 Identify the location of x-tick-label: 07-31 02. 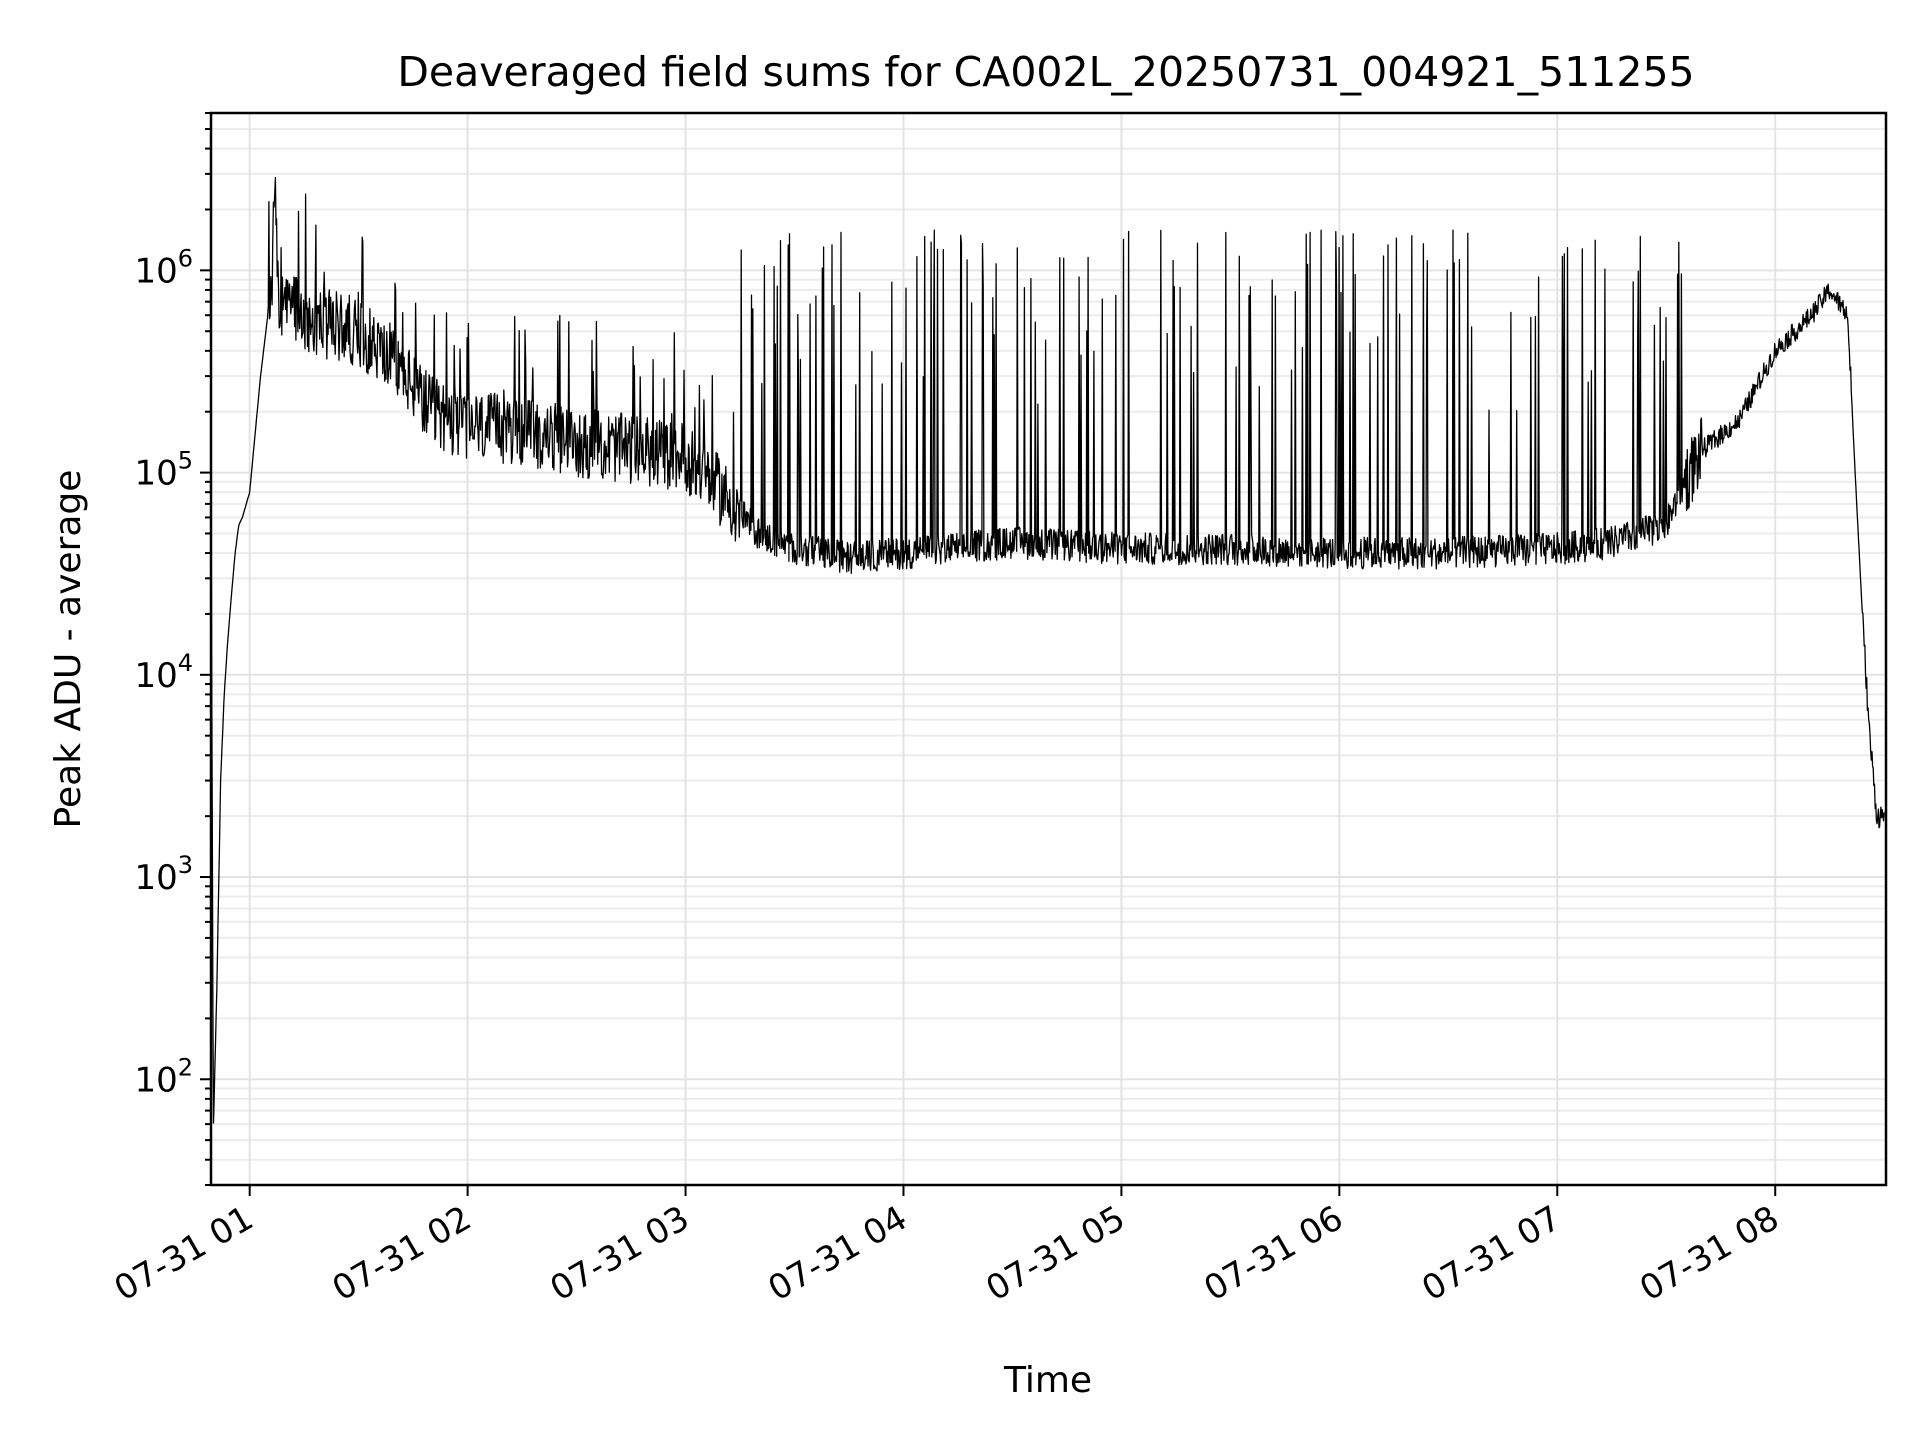
(402, 1253).